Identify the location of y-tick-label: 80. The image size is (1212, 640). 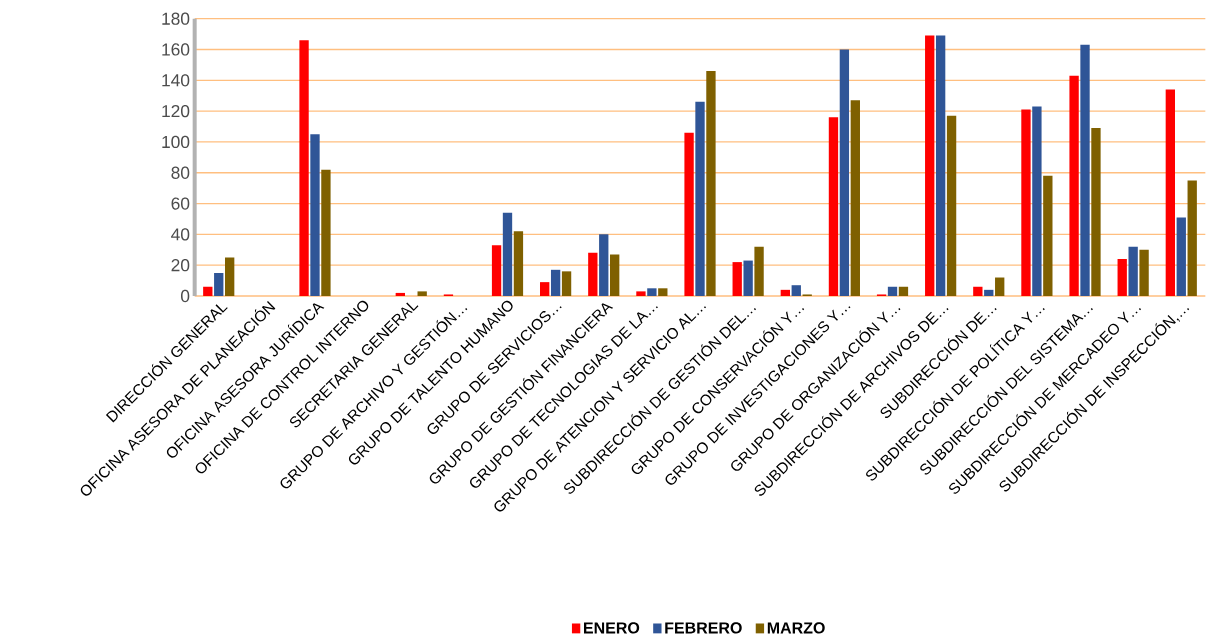
(180, 172).